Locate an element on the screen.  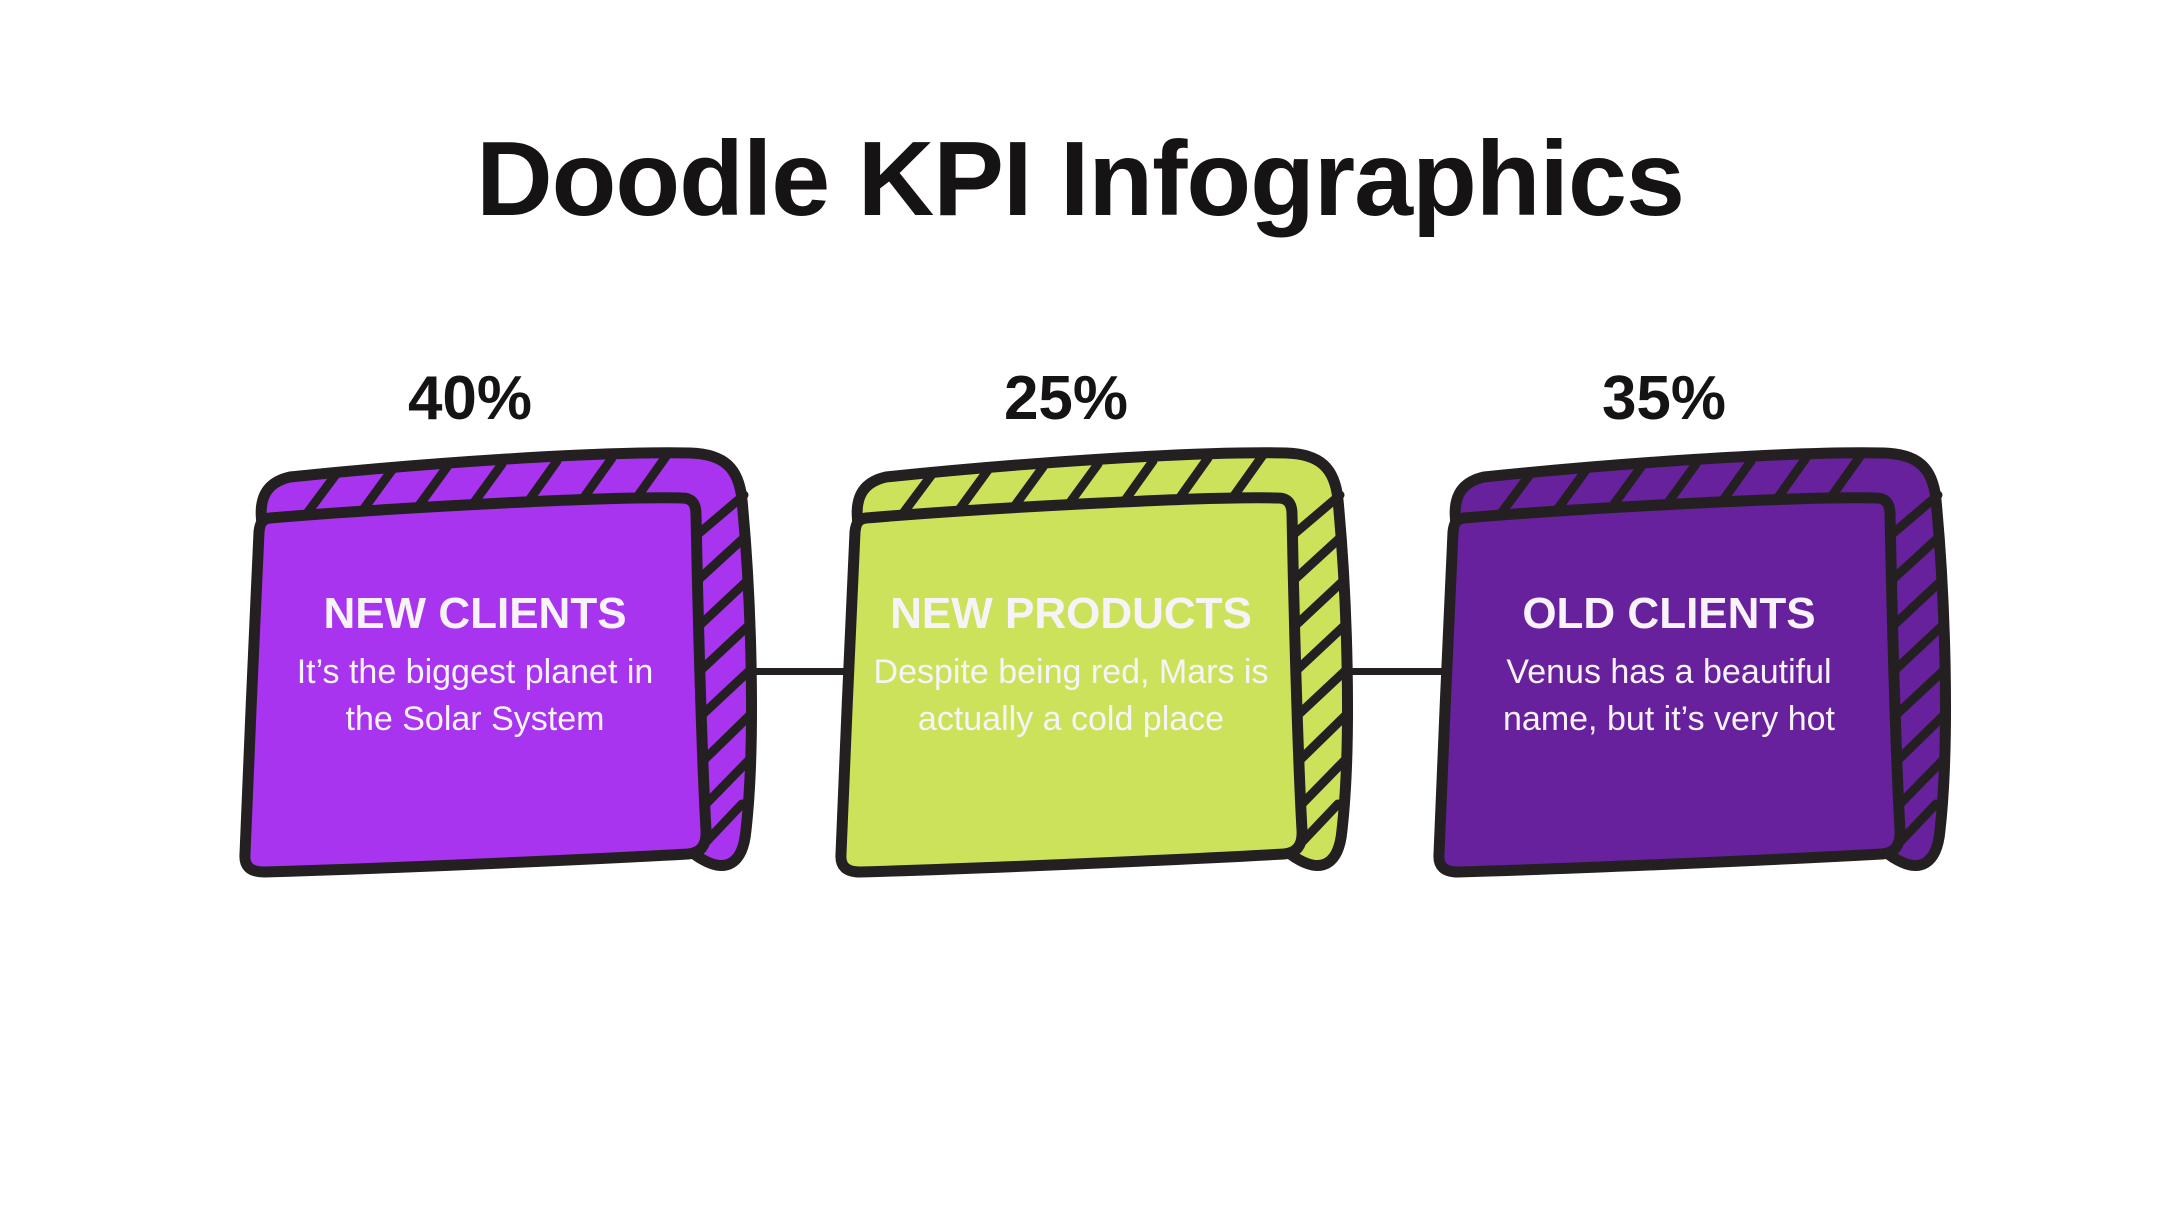
kpi-value: 25% is located at coordinates (1066, 398).